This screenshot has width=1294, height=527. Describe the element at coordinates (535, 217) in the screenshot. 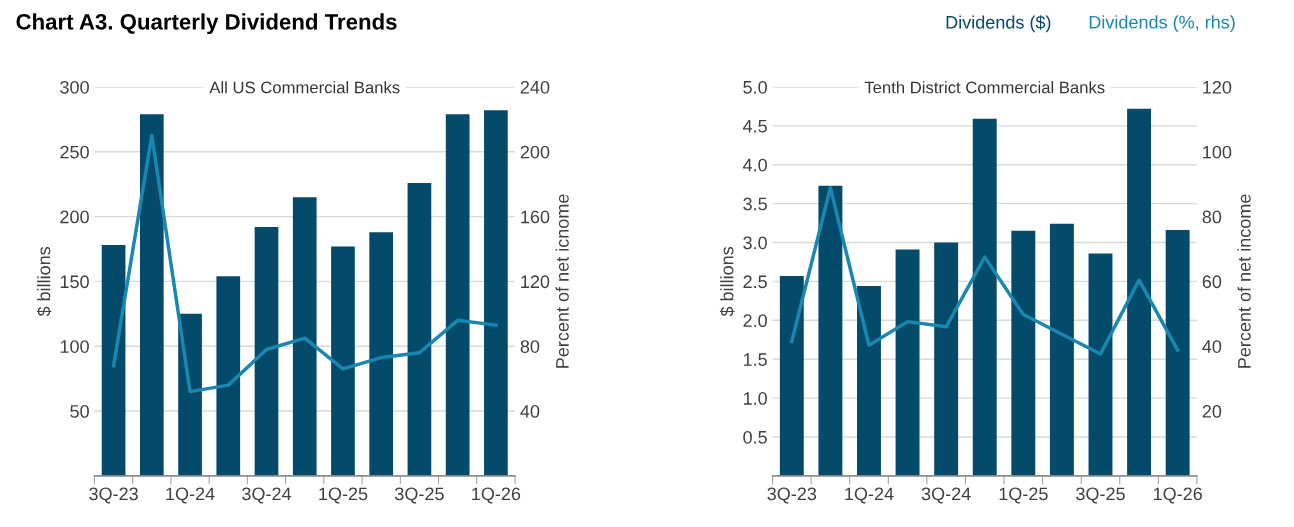

I see `y2-tick-label: 160` at that location.